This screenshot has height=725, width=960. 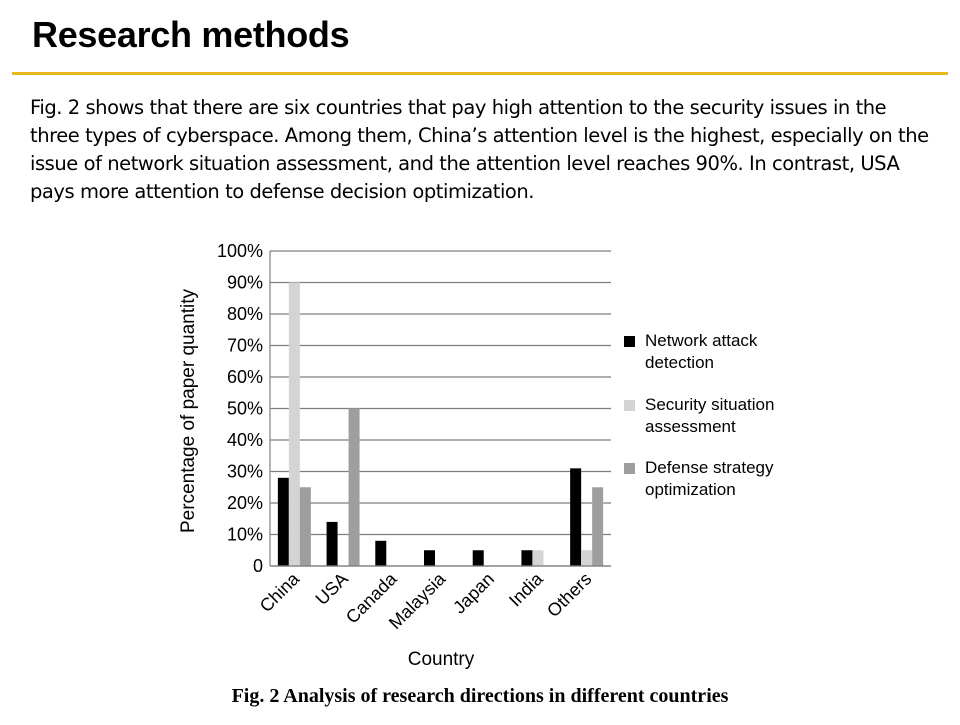 I want to click on title-underline, so click(x=480, y=73).